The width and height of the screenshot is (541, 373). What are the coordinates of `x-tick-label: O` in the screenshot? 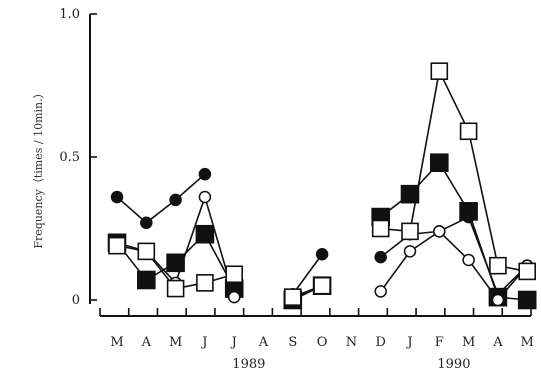 It's located at (322, 342).